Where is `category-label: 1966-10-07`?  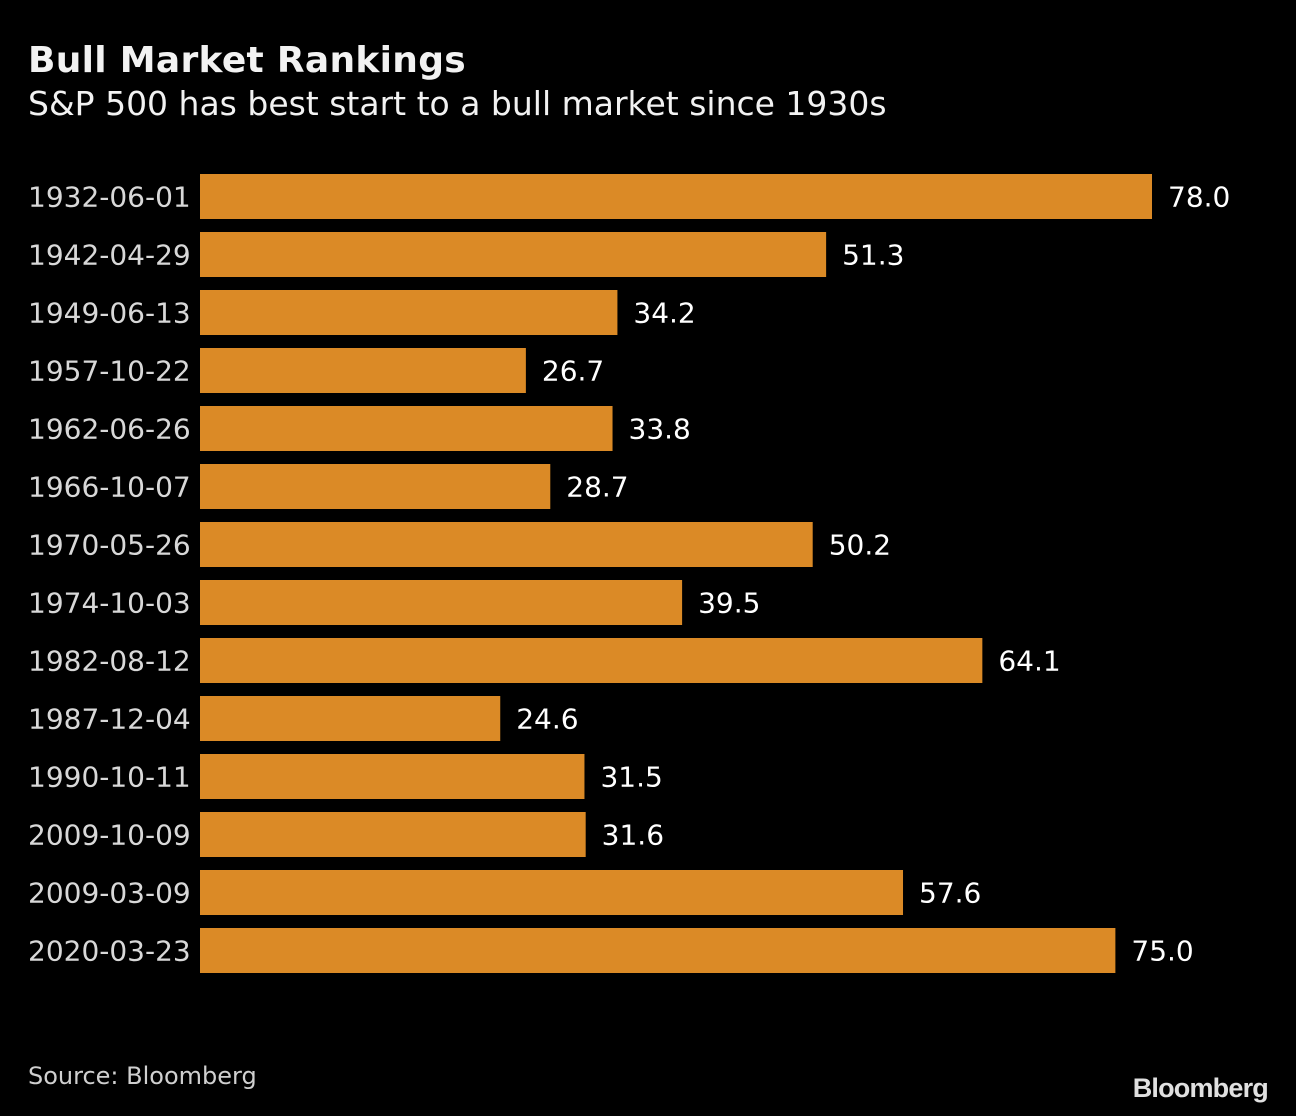 category-label: 1966-10-07 is located at coordinates (109, 487).